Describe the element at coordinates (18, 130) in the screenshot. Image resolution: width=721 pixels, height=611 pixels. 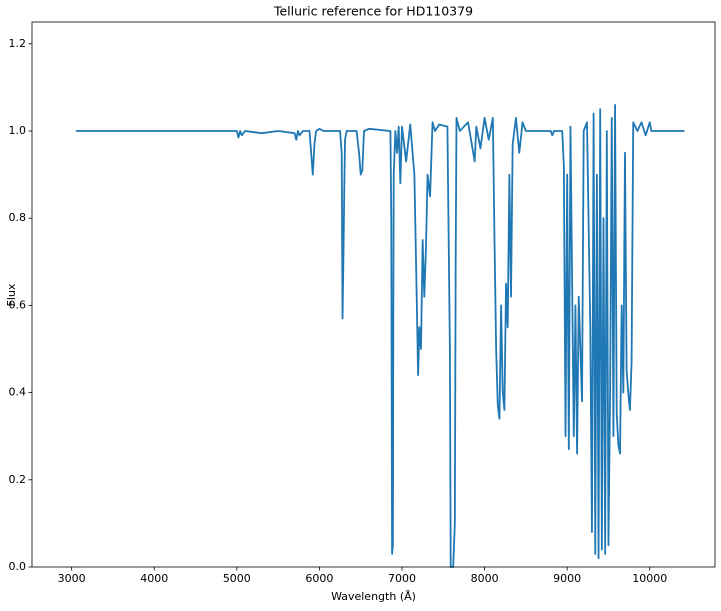
I see `y-tick-label: 1.0` at that location.